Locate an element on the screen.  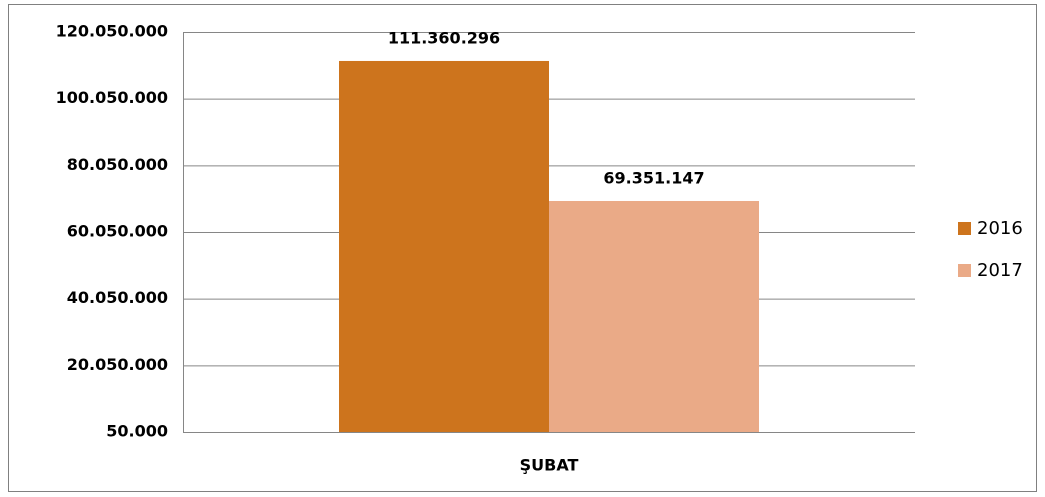
y-tick-label: 120.050.000 is located at coordinates (112, 31).